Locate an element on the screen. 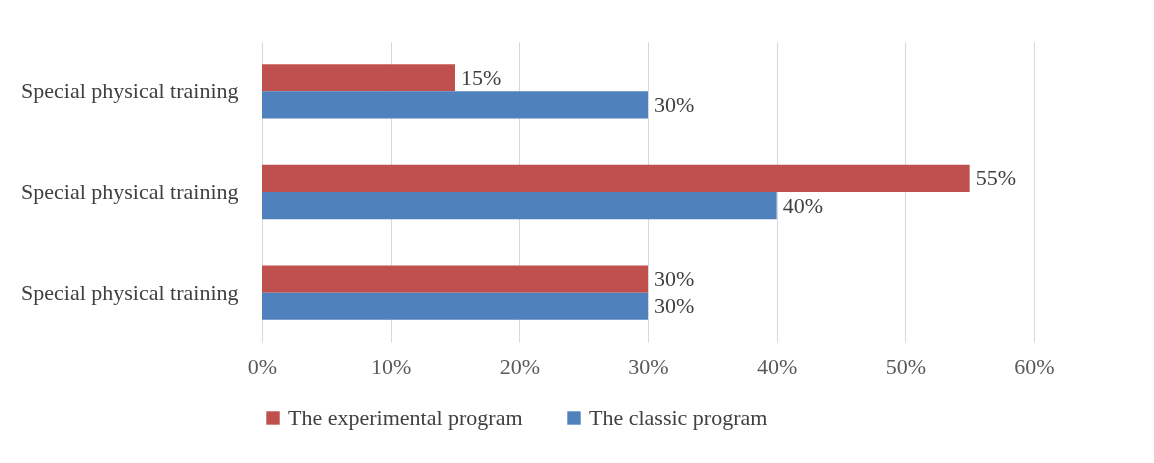  x-tick-label: 40% is located at coordinates (777, 366).